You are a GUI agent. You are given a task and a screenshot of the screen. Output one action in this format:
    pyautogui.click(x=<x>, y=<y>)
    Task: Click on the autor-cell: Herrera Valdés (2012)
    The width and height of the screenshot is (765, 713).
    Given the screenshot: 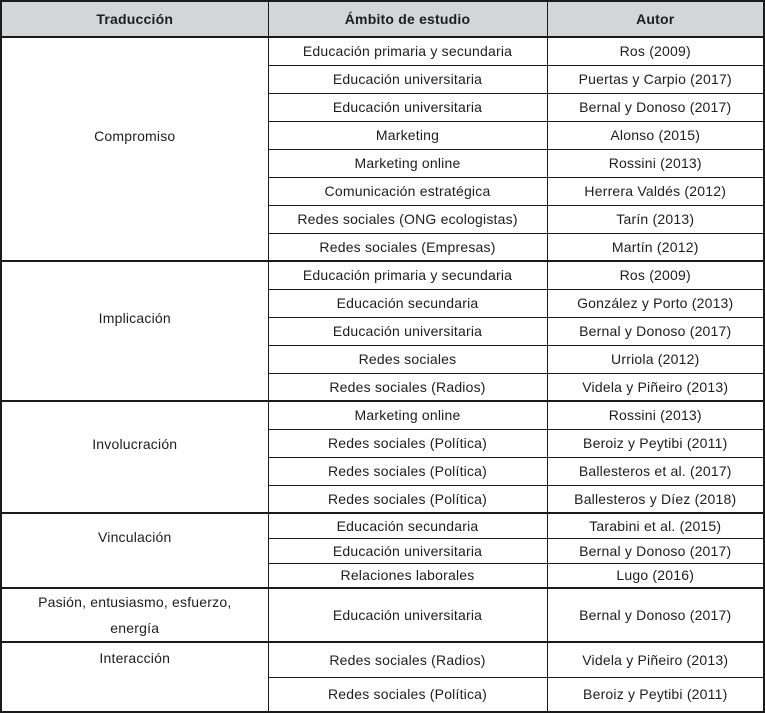 What is the action you would take?
    pyautogui.click(x=655, y=191)
    